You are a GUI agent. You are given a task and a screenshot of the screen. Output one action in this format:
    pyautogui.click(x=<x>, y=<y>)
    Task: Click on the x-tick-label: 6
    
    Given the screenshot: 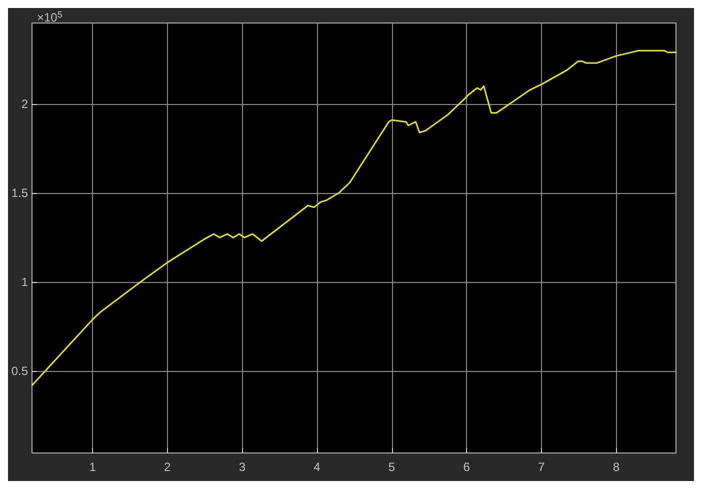 What is the action you would take?
    pyautogui.click(x=466, y=467)
    